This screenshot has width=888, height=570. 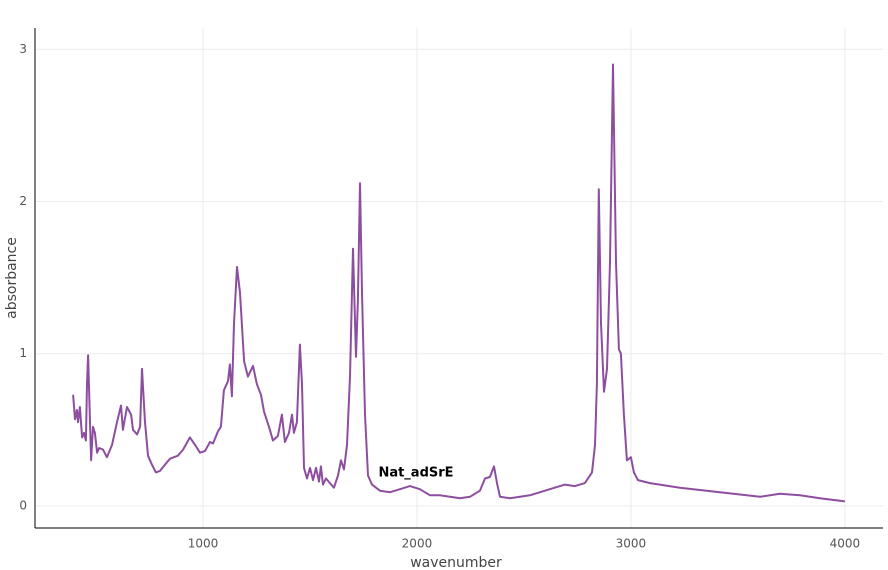 What do you see at coordinates (23, 49) in the screenshot?
I see `y-tick-label: 3` at bounding box center [23, 49].